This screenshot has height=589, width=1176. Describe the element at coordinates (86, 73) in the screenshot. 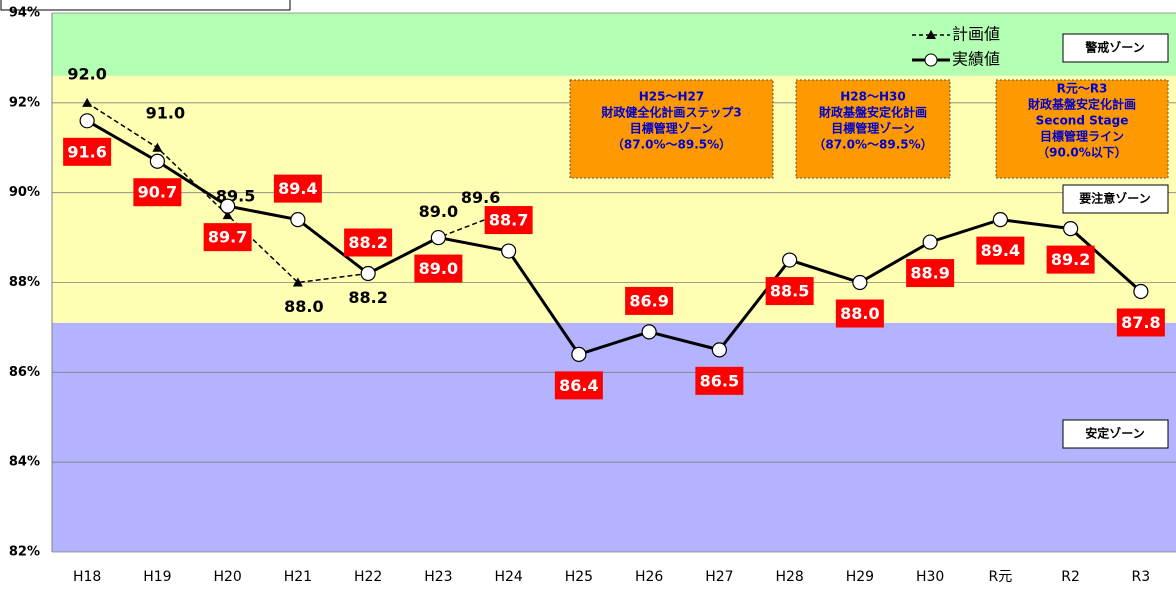

I see `data-label: 92.0` at that location.